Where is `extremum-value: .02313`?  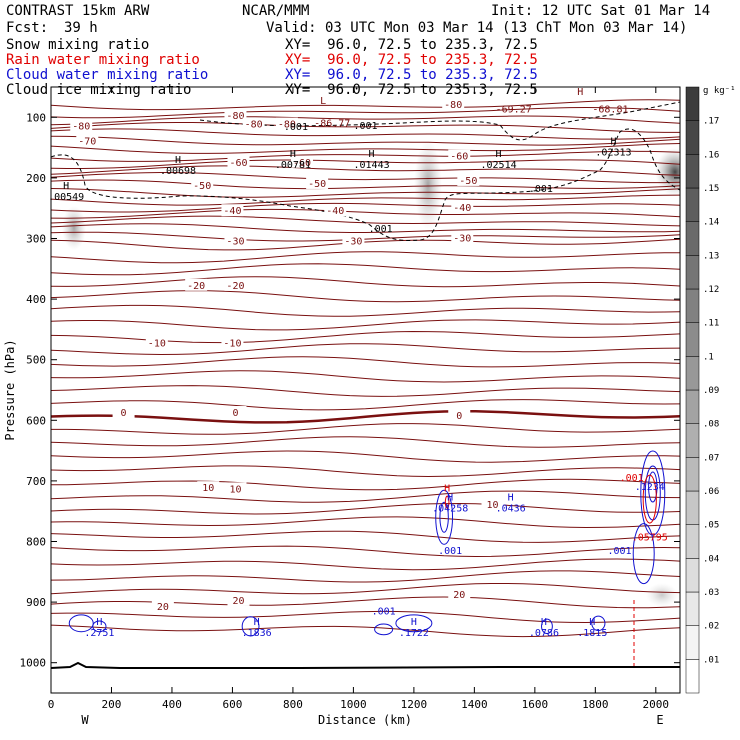 extremum-value: .02313 is located at coordinates (613, 153).